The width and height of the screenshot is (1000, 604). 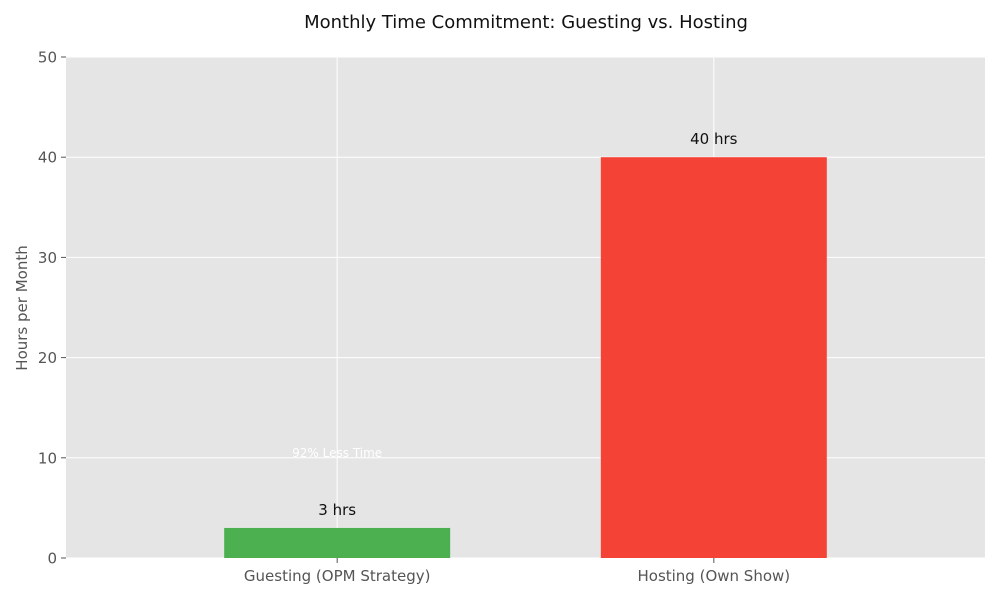 I want to click on x-tick-label: Guesting (OPM Strategy), so click(x=337, y=576).